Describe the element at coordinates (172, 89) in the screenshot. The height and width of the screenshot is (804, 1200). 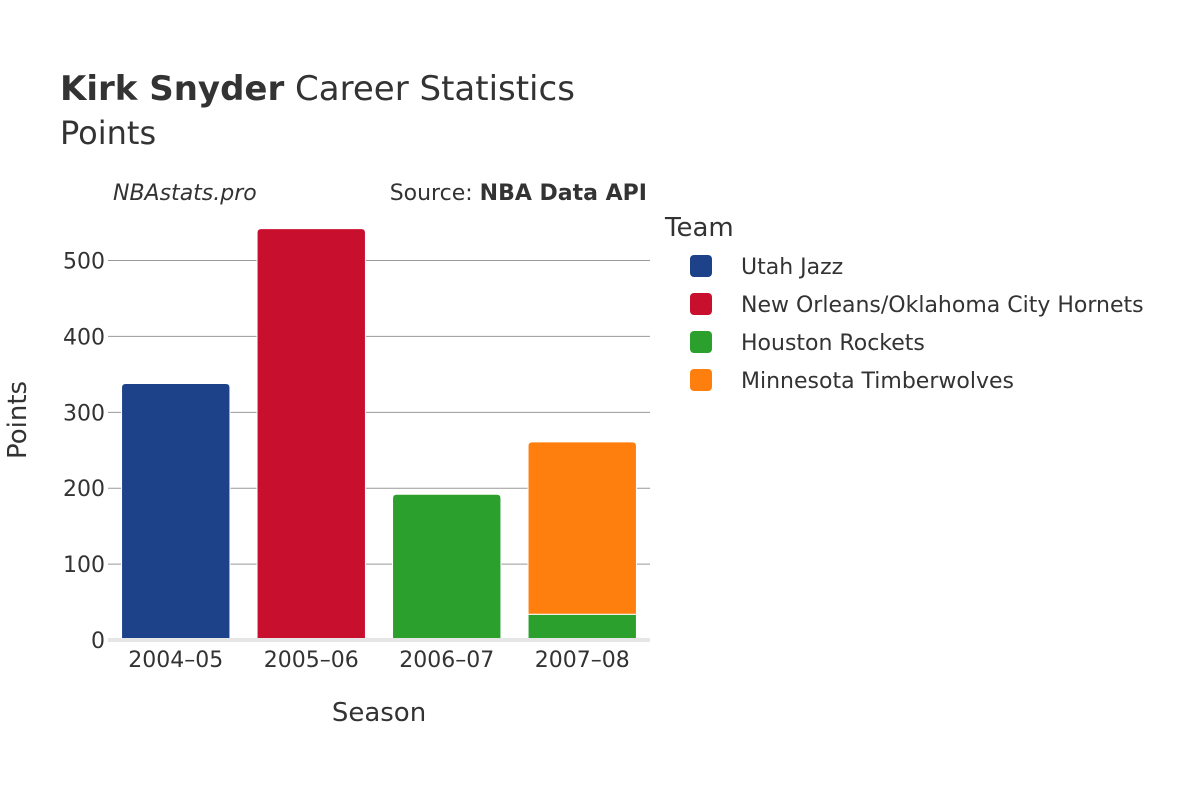
I see `chart-title-name: Kirk Snyder` at that location.